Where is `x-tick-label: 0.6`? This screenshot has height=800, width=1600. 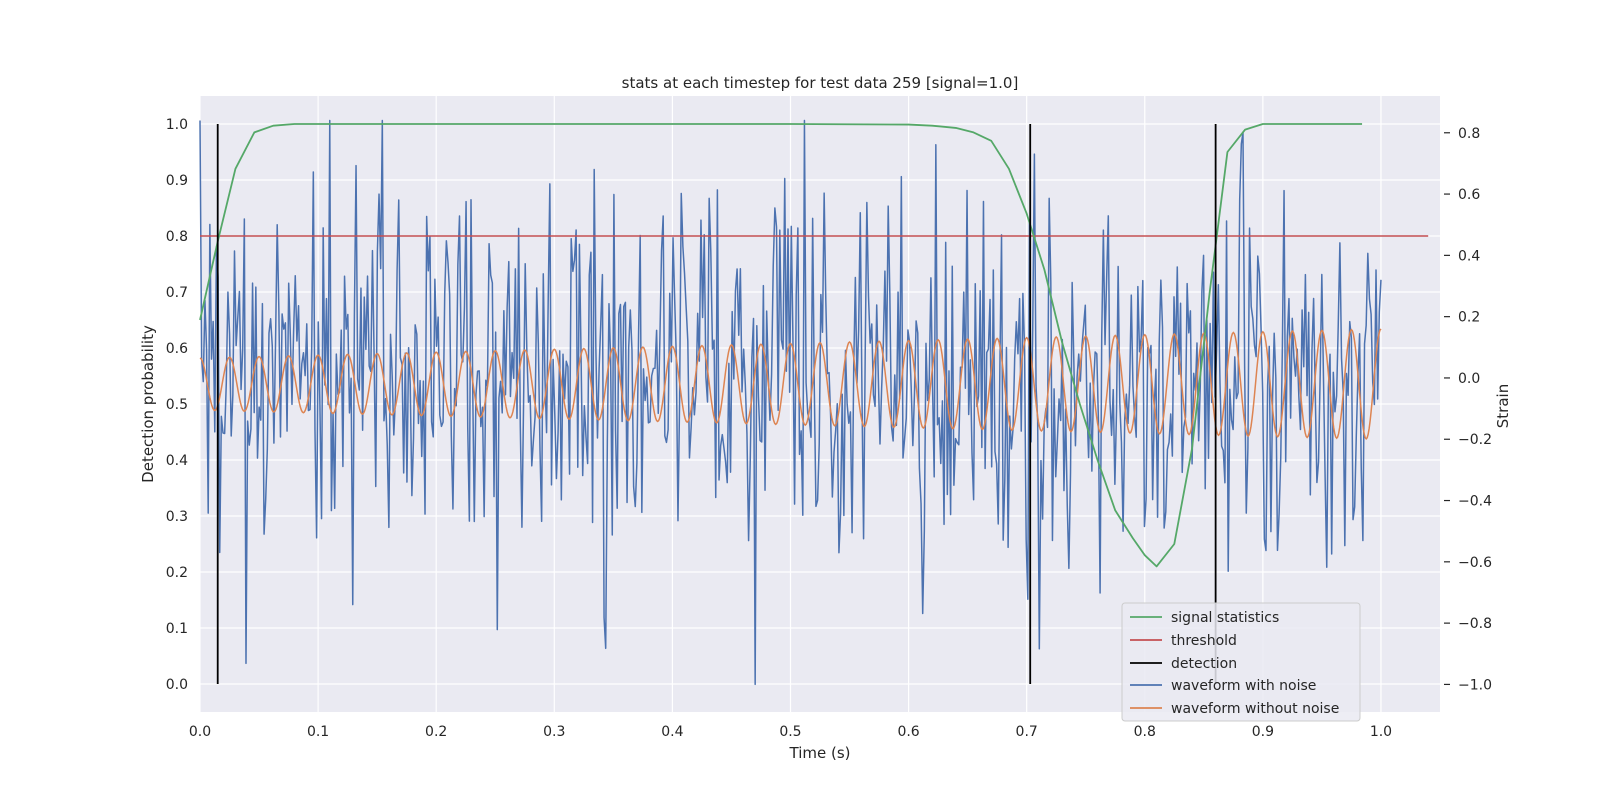 x-tick-label: 0.6 is located at coordinates (908, 732).